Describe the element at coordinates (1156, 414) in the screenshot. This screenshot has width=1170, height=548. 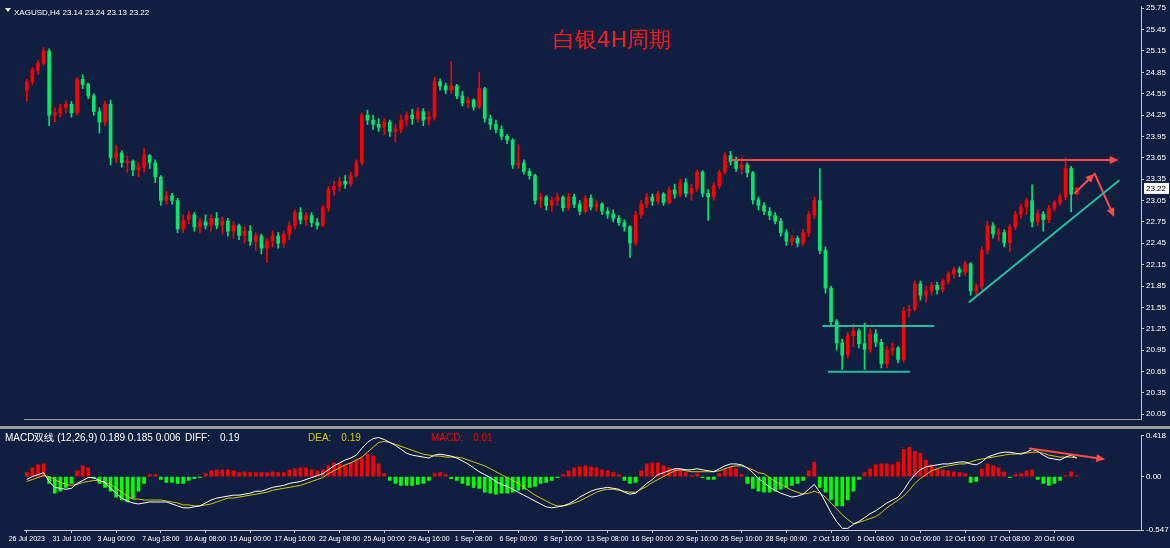
I see `y-tick-label: 20.05` at that location.